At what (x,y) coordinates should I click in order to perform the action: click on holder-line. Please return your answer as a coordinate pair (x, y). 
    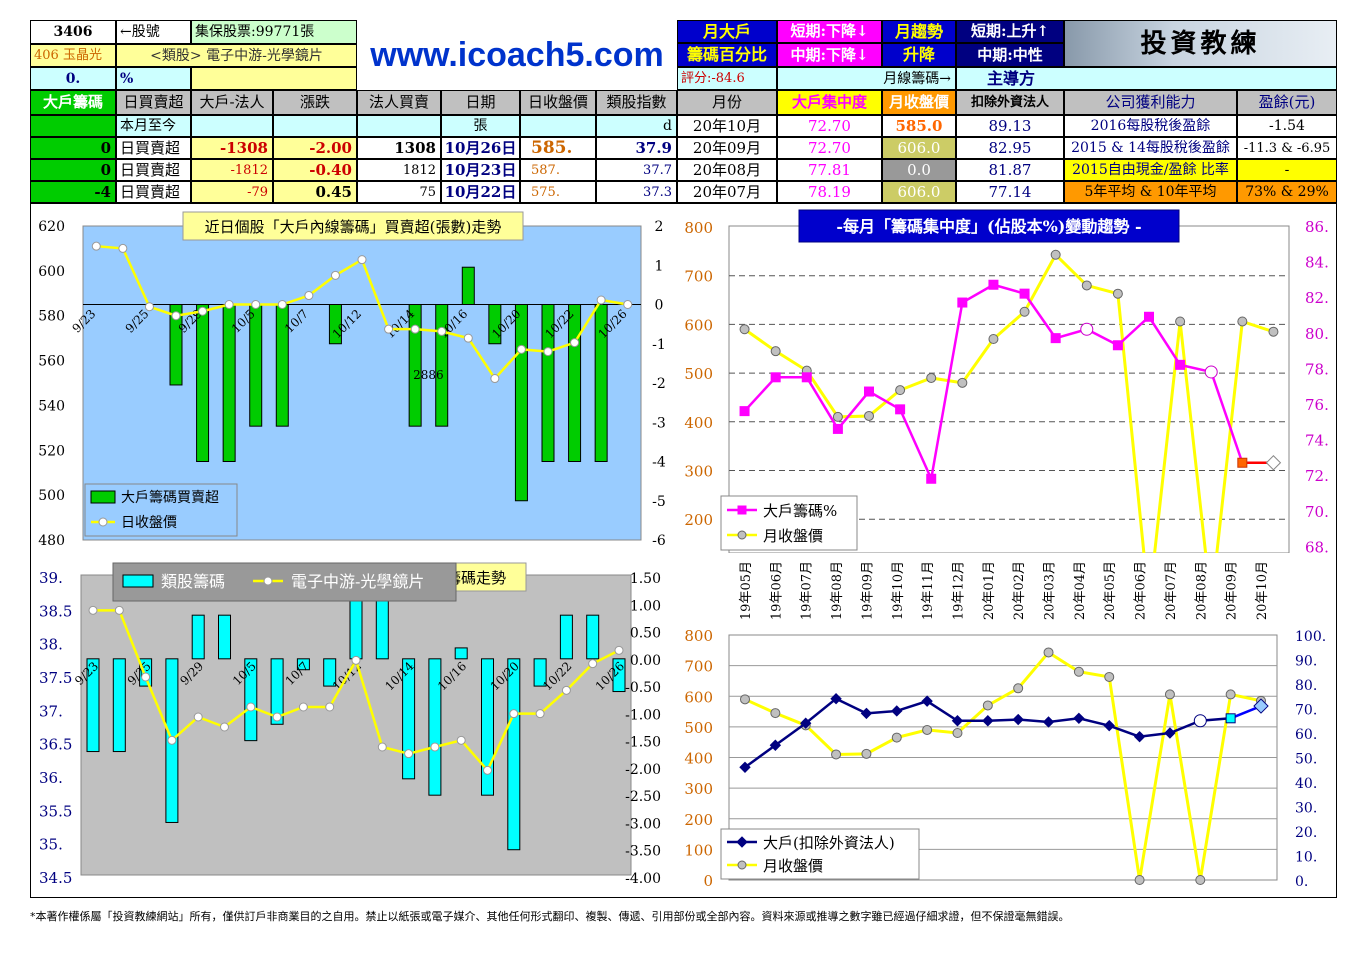
    Looking at the image, I should click on (977, 383).